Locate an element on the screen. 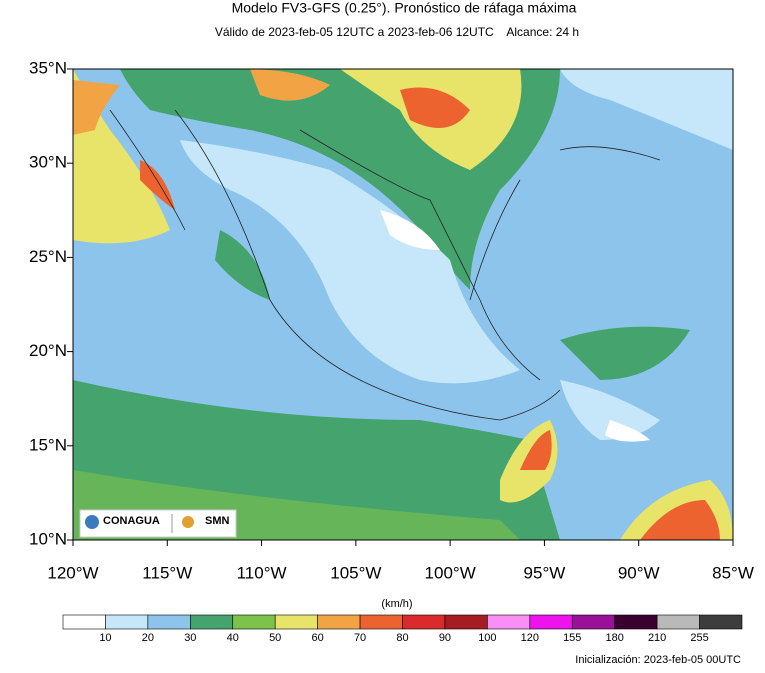 Image resolution: width=765 pixels, height=673 pixels. lon-label: 85°W is located at coordinates (733, 572).